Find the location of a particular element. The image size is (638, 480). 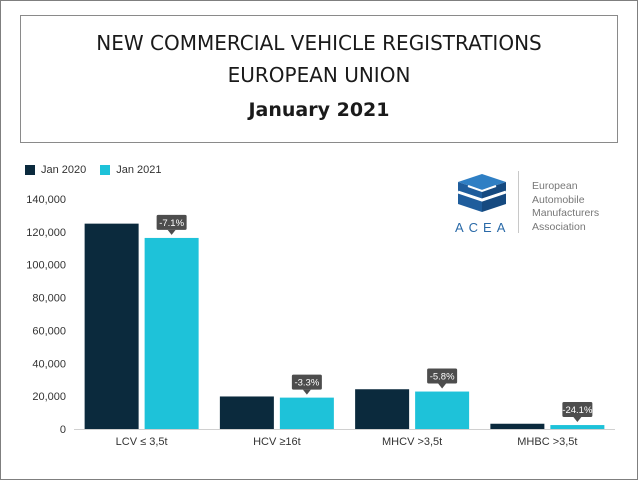

legend-swatch-jan-2021 is located at coordinates (105, 170).